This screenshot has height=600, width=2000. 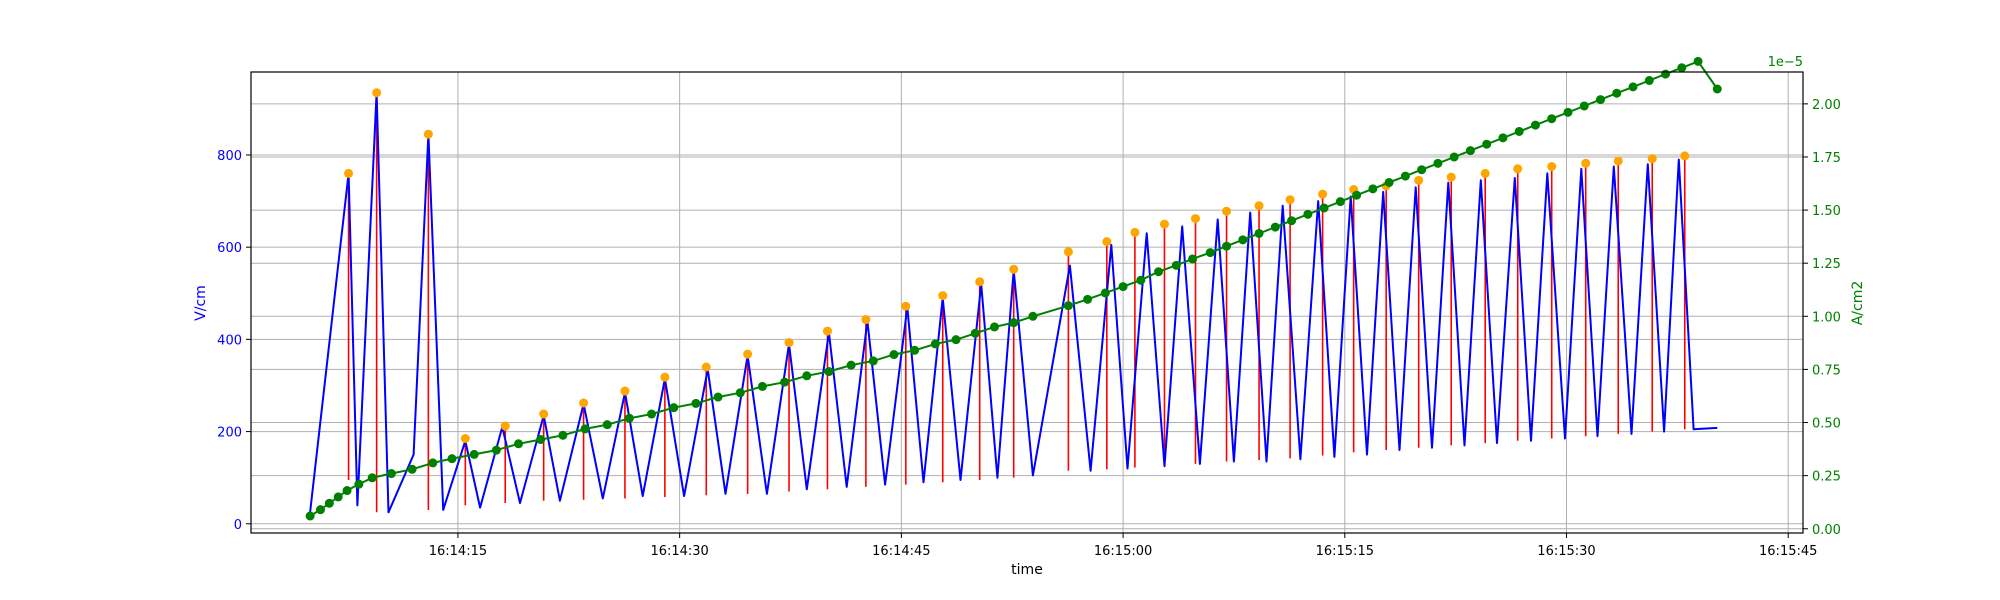 I want to click on x-tick-label: 16:14:45, so click(x=901, y=551).